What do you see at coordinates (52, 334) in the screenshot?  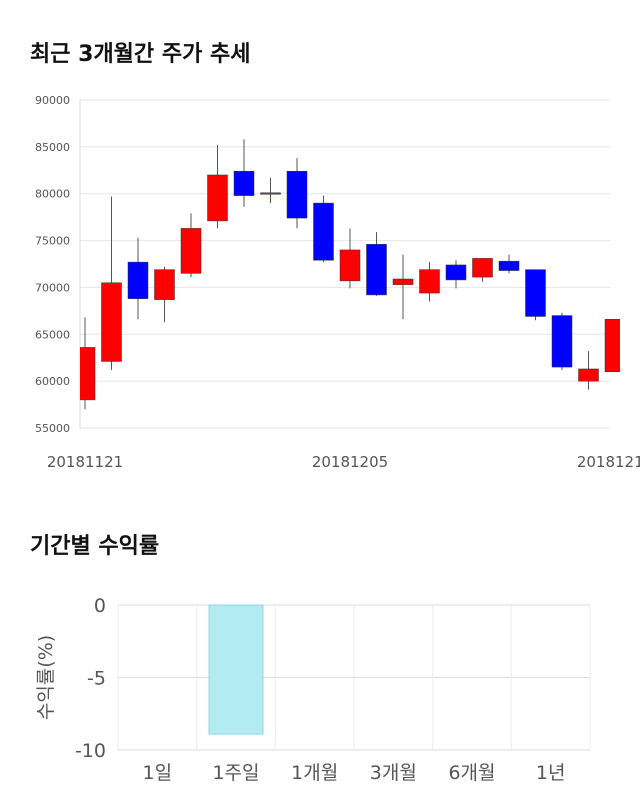 I see `y-tick-label: 65000` at bounding box center [52, 334].